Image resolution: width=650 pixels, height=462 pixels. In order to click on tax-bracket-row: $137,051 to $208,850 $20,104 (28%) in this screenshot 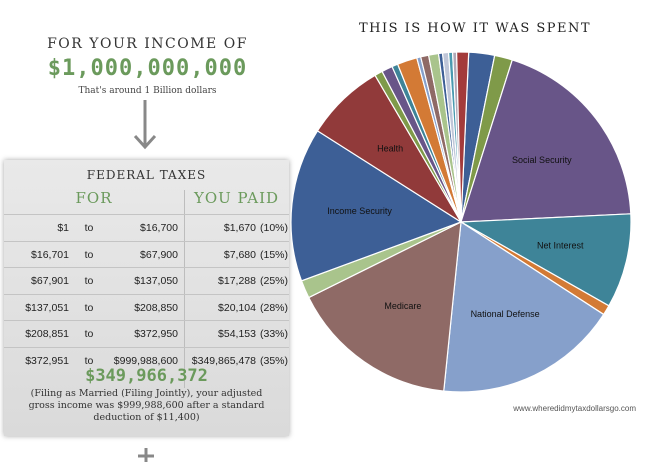, I will do `click(146, 307)`.